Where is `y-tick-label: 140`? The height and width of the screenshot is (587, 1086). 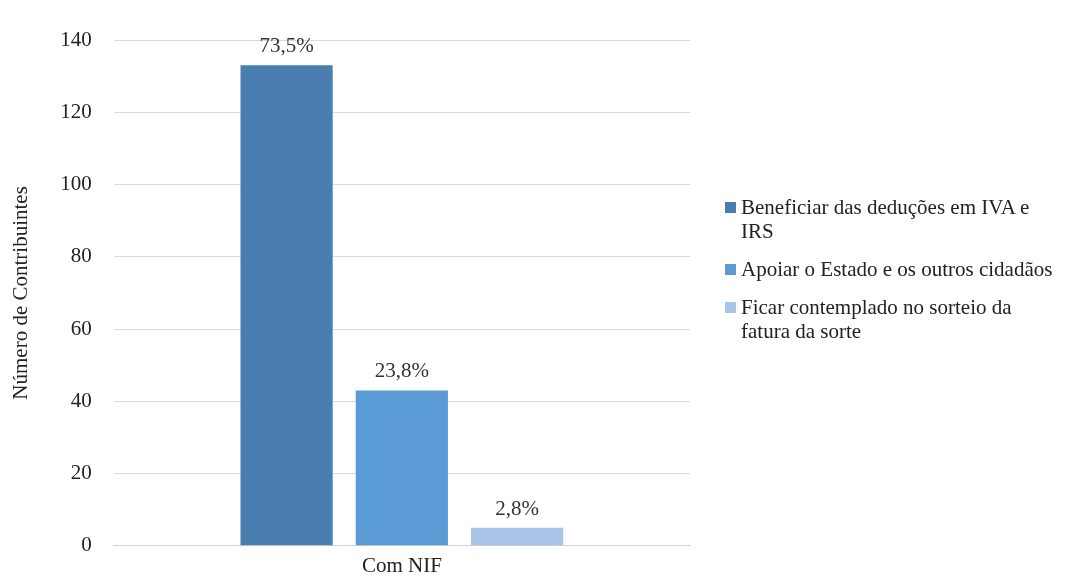
y-tick-label: 140 is located at coordinates (76, 38).